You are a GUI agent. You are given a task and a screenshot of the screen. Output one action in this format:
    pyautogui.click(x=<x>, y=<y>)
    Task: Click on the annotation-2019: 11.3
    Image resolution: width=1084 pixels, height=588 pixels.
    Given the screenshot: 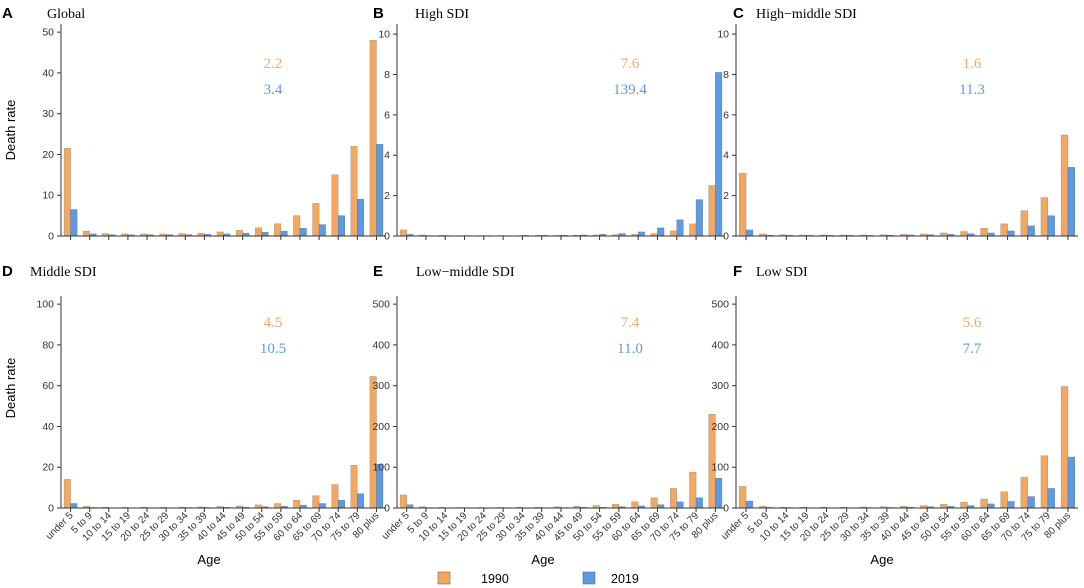 What is the action you would take?
    pyautogui.click(x=972, y=90)
    